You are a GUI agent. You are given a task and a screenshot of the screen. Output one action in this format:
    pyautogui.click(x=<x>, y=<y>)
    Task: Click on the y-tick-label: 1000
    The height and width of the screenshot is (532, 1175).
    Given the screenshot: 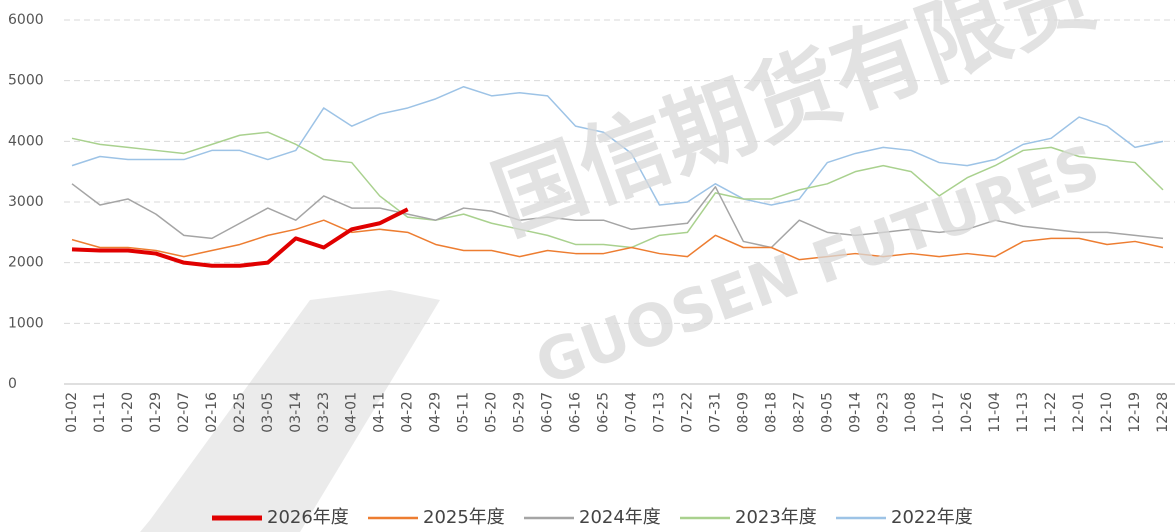 What is the action you would take?
    pyautogui.click(x=26, y=323)
    